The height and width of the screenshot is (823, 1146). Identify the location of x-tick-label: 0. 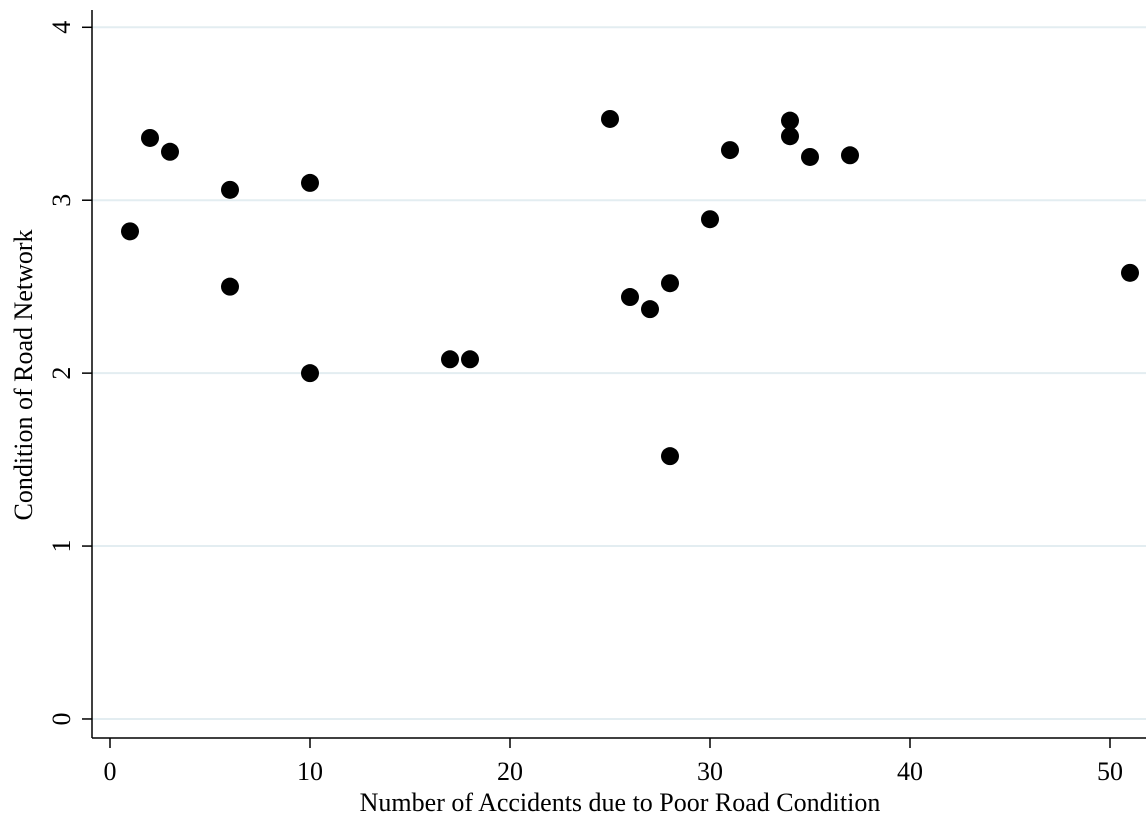
(110, 771).